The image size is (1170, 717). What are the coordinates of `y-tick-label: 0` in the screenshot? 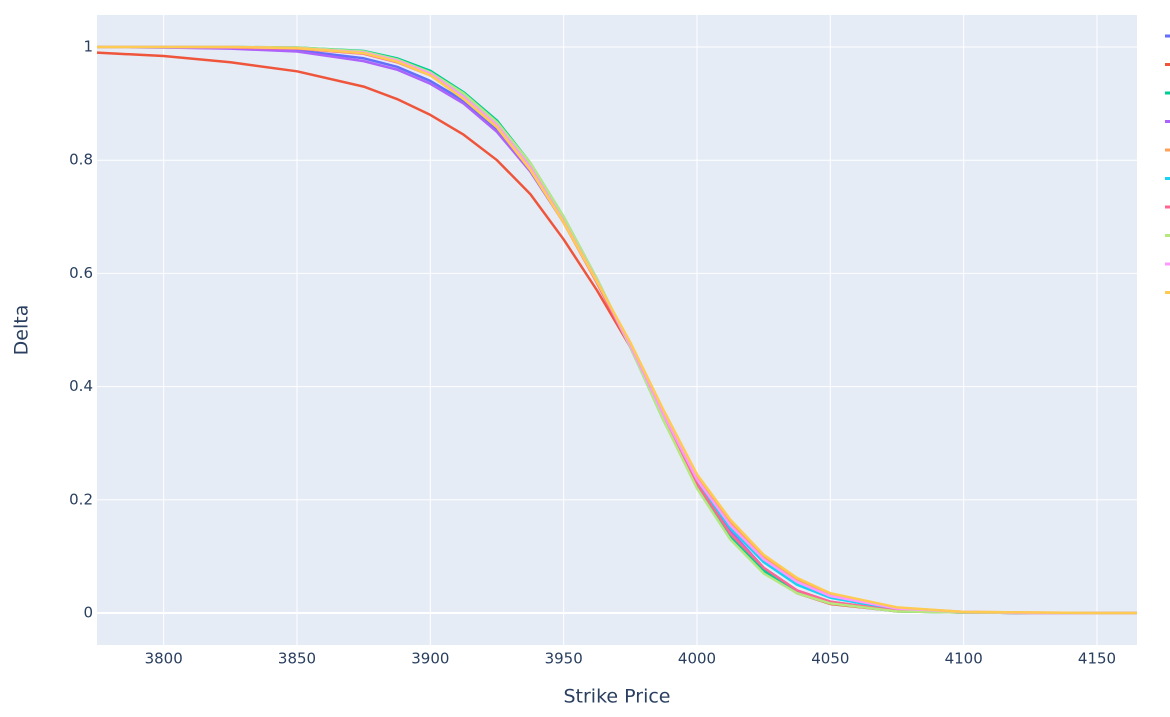 It's located at (88, 613).